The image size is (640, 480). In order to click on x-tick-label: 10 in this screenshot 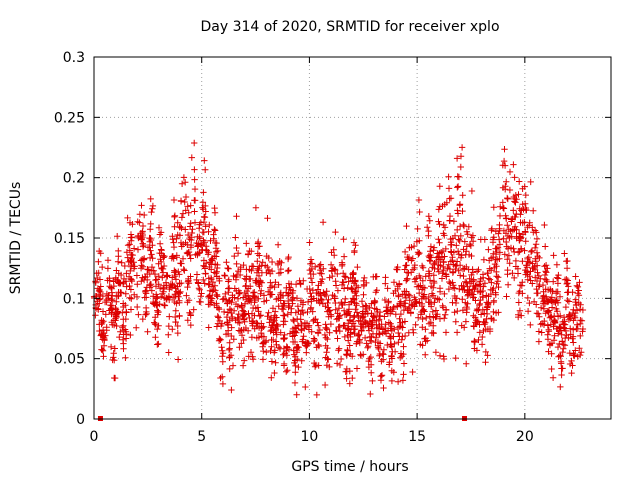, I will do `click(310, 437)`.